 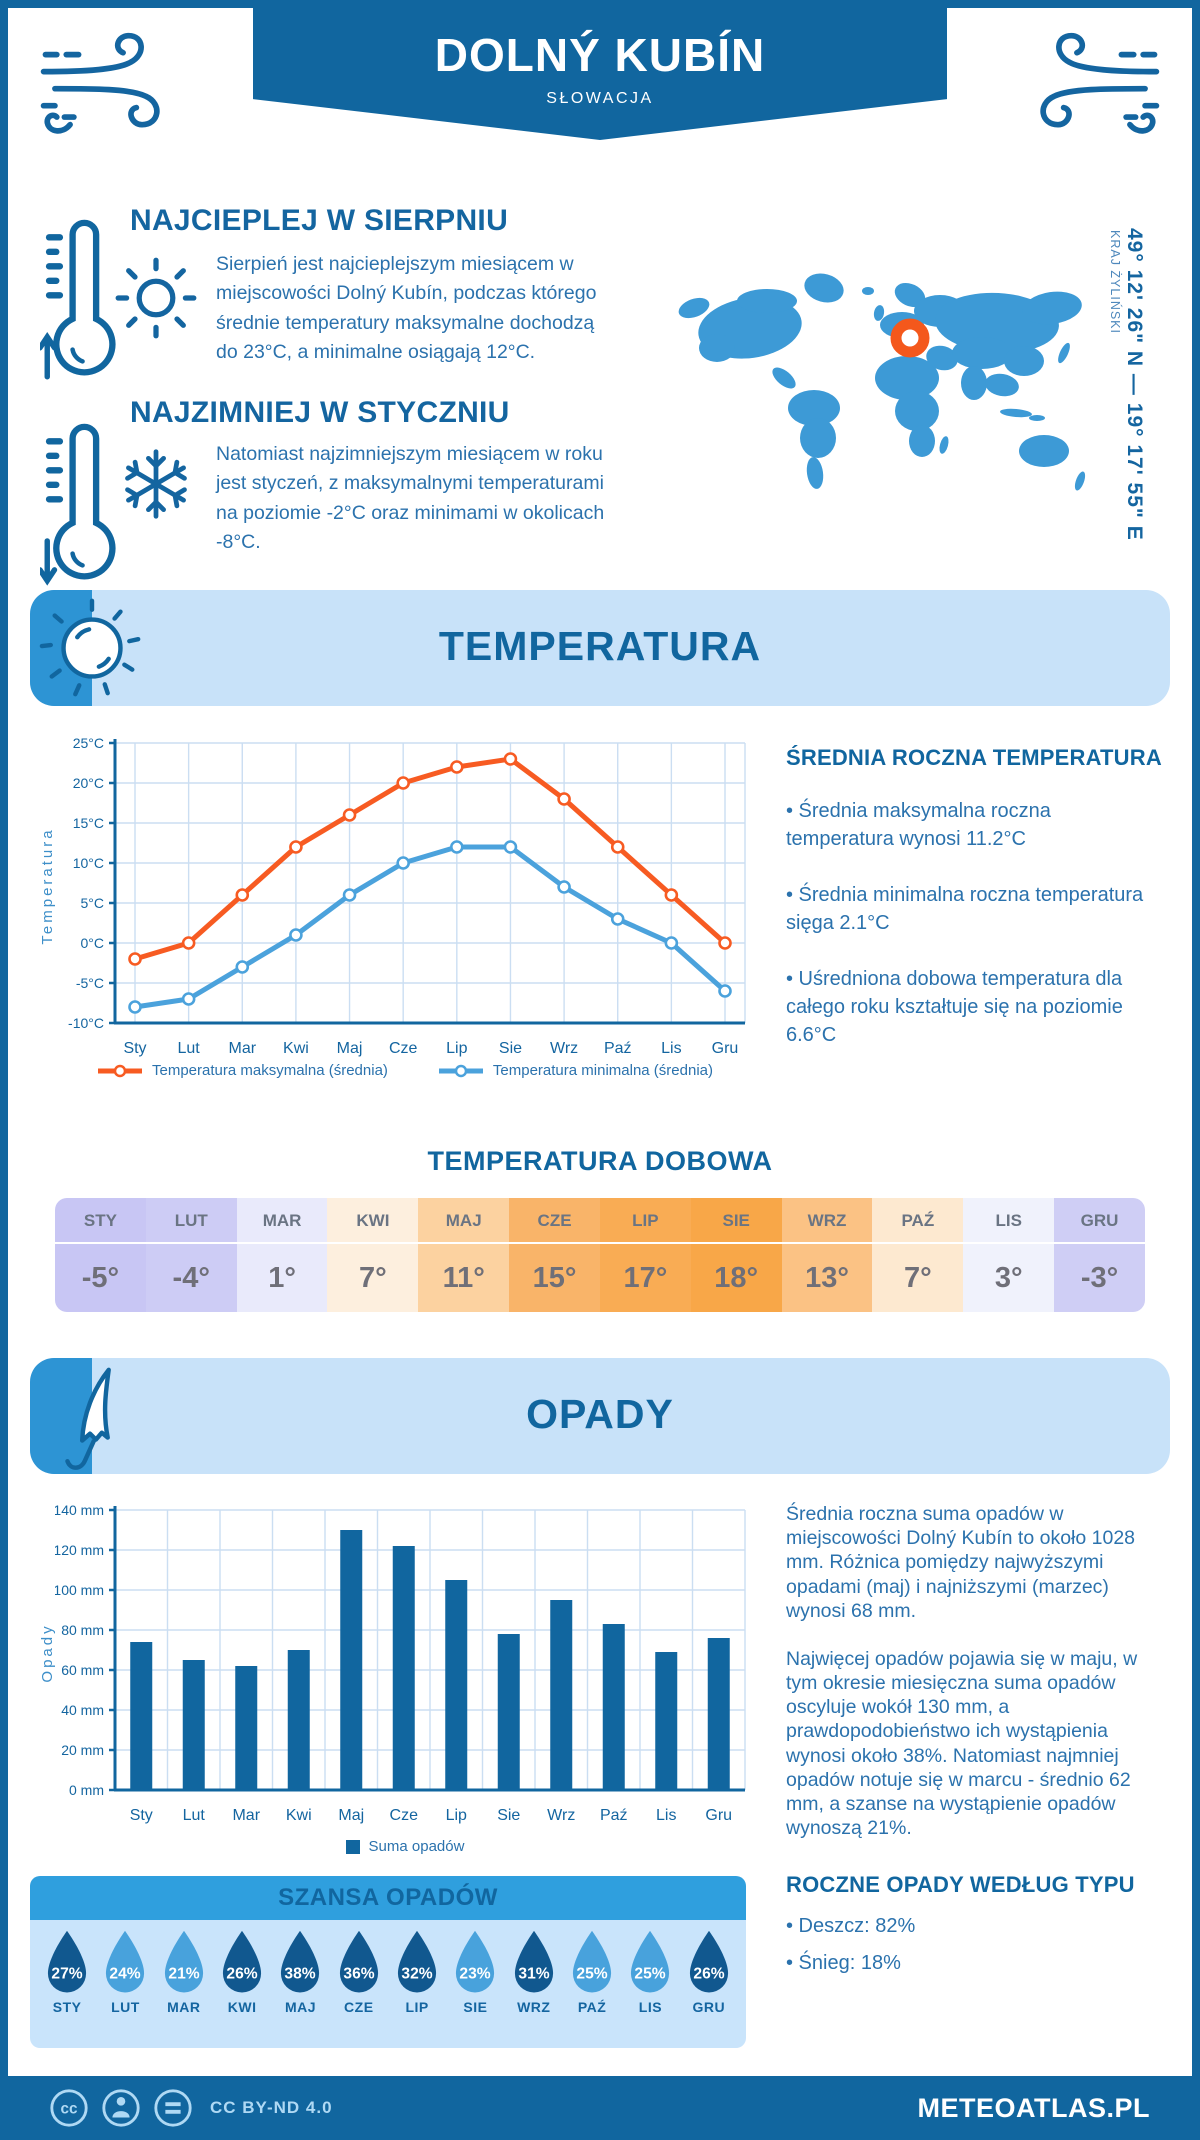 What do you see at coordinates (93, 943) in the screenshot?
I see `svg-text: 0°C` at bounding box center [93, 943].